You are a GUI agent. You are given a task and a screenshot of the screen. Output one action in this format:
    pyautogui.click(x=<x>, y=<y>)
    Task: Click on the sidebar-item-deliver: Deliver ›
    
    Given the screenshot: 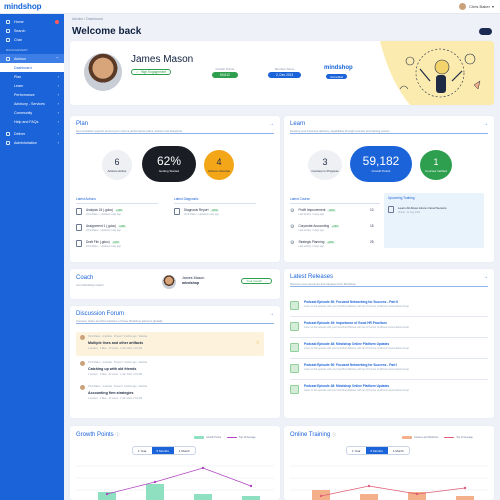 What is the action you would take?
    pyautogui.click(x=32, y=133)
    